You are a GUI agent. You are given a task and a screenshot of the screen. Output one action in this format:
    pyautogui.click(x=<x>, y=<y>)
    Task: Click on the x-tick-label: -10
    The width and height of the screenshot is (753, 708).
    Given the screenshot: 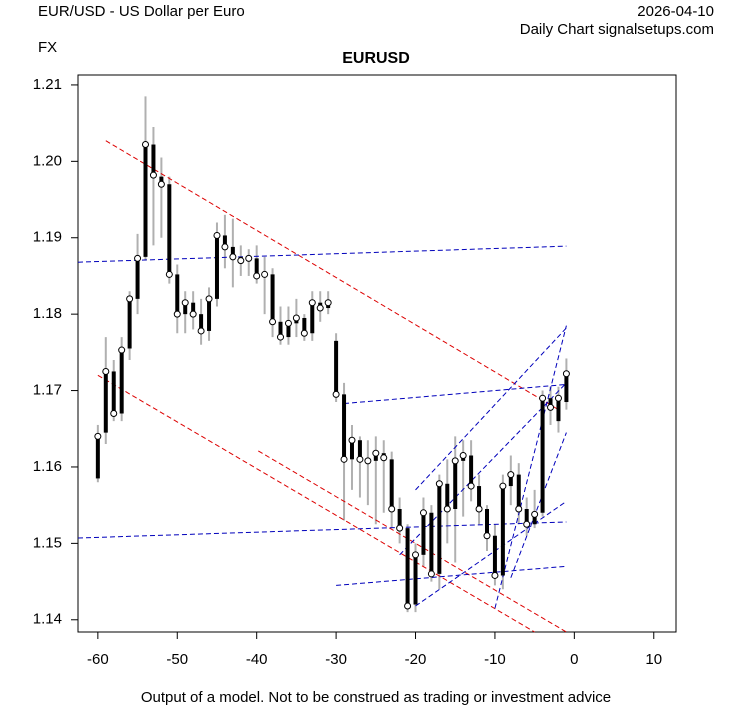 What is the action you would take?
    pyautogui.click(x=495, y=659)
    